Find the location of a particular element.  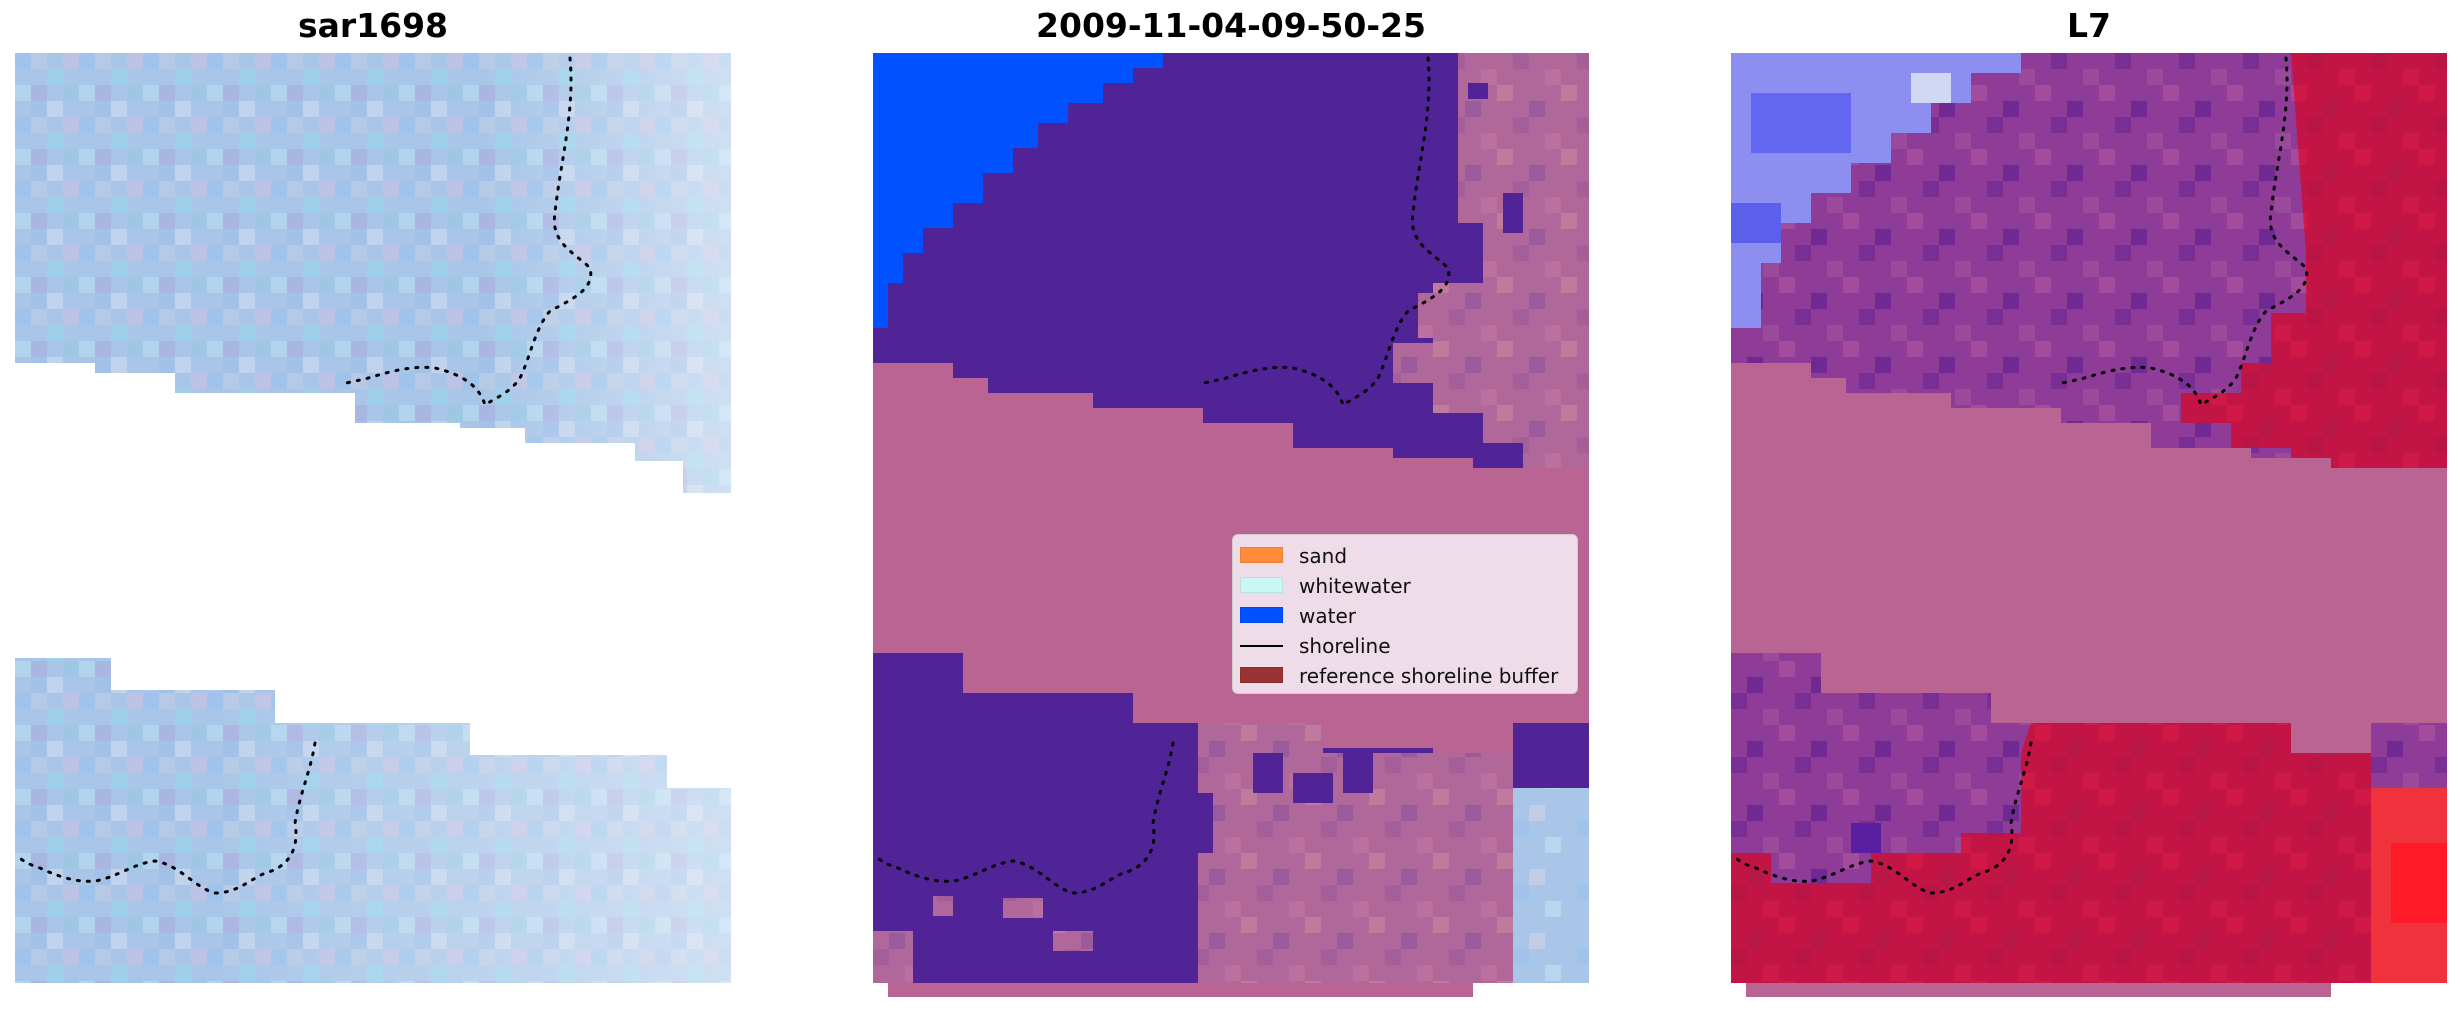

legend-item-reference-buffer: reference shoreline buffer is located at coordinates (1405, 676).